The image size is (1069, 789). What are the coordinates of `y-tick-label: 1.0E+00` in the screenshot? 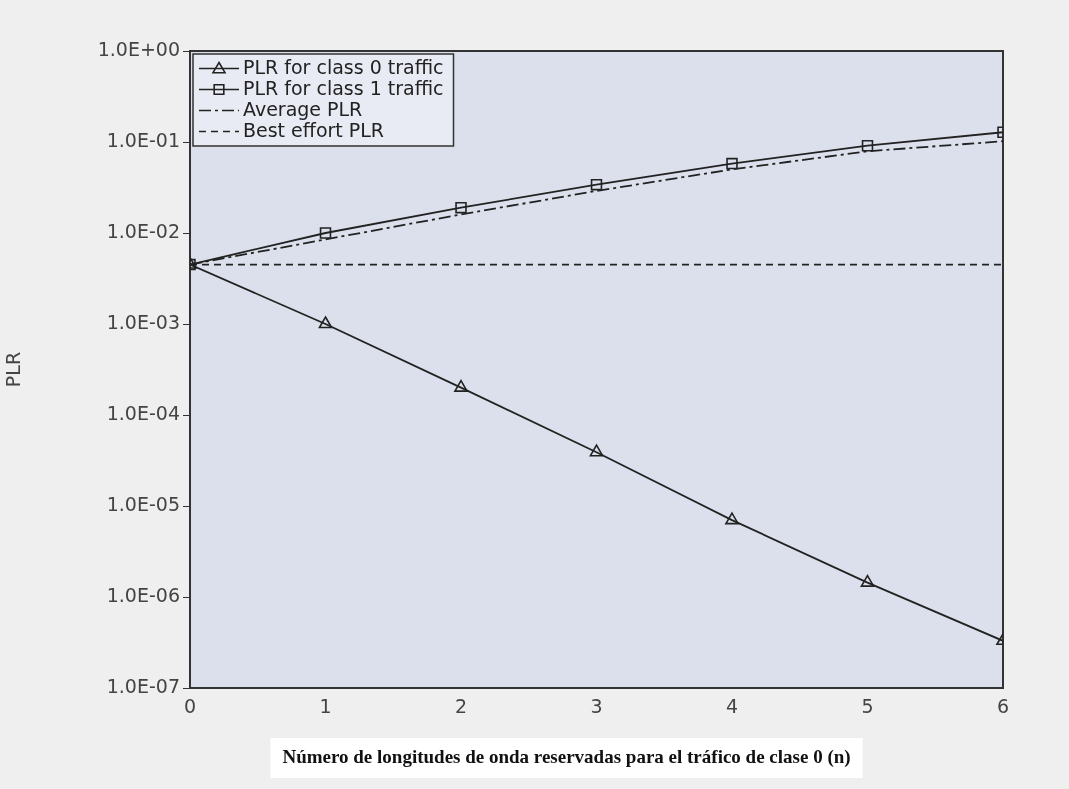 It's located at (138, 48).